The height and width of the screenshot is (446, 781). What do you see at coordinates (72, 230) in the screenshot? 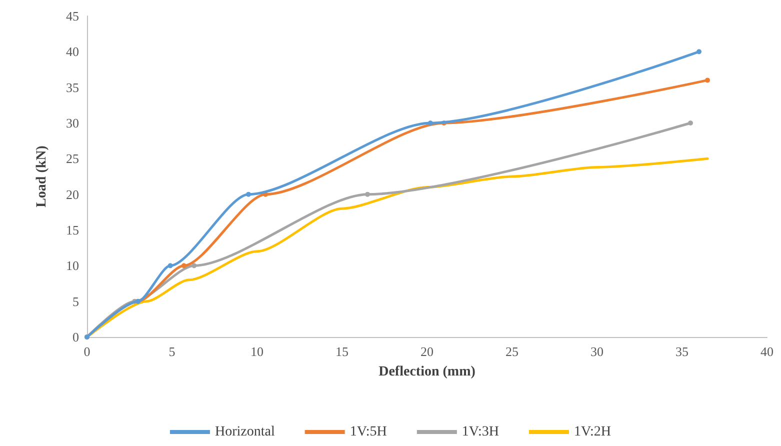
I see `y-tick-label: 15` at bounding box center [72, 230].